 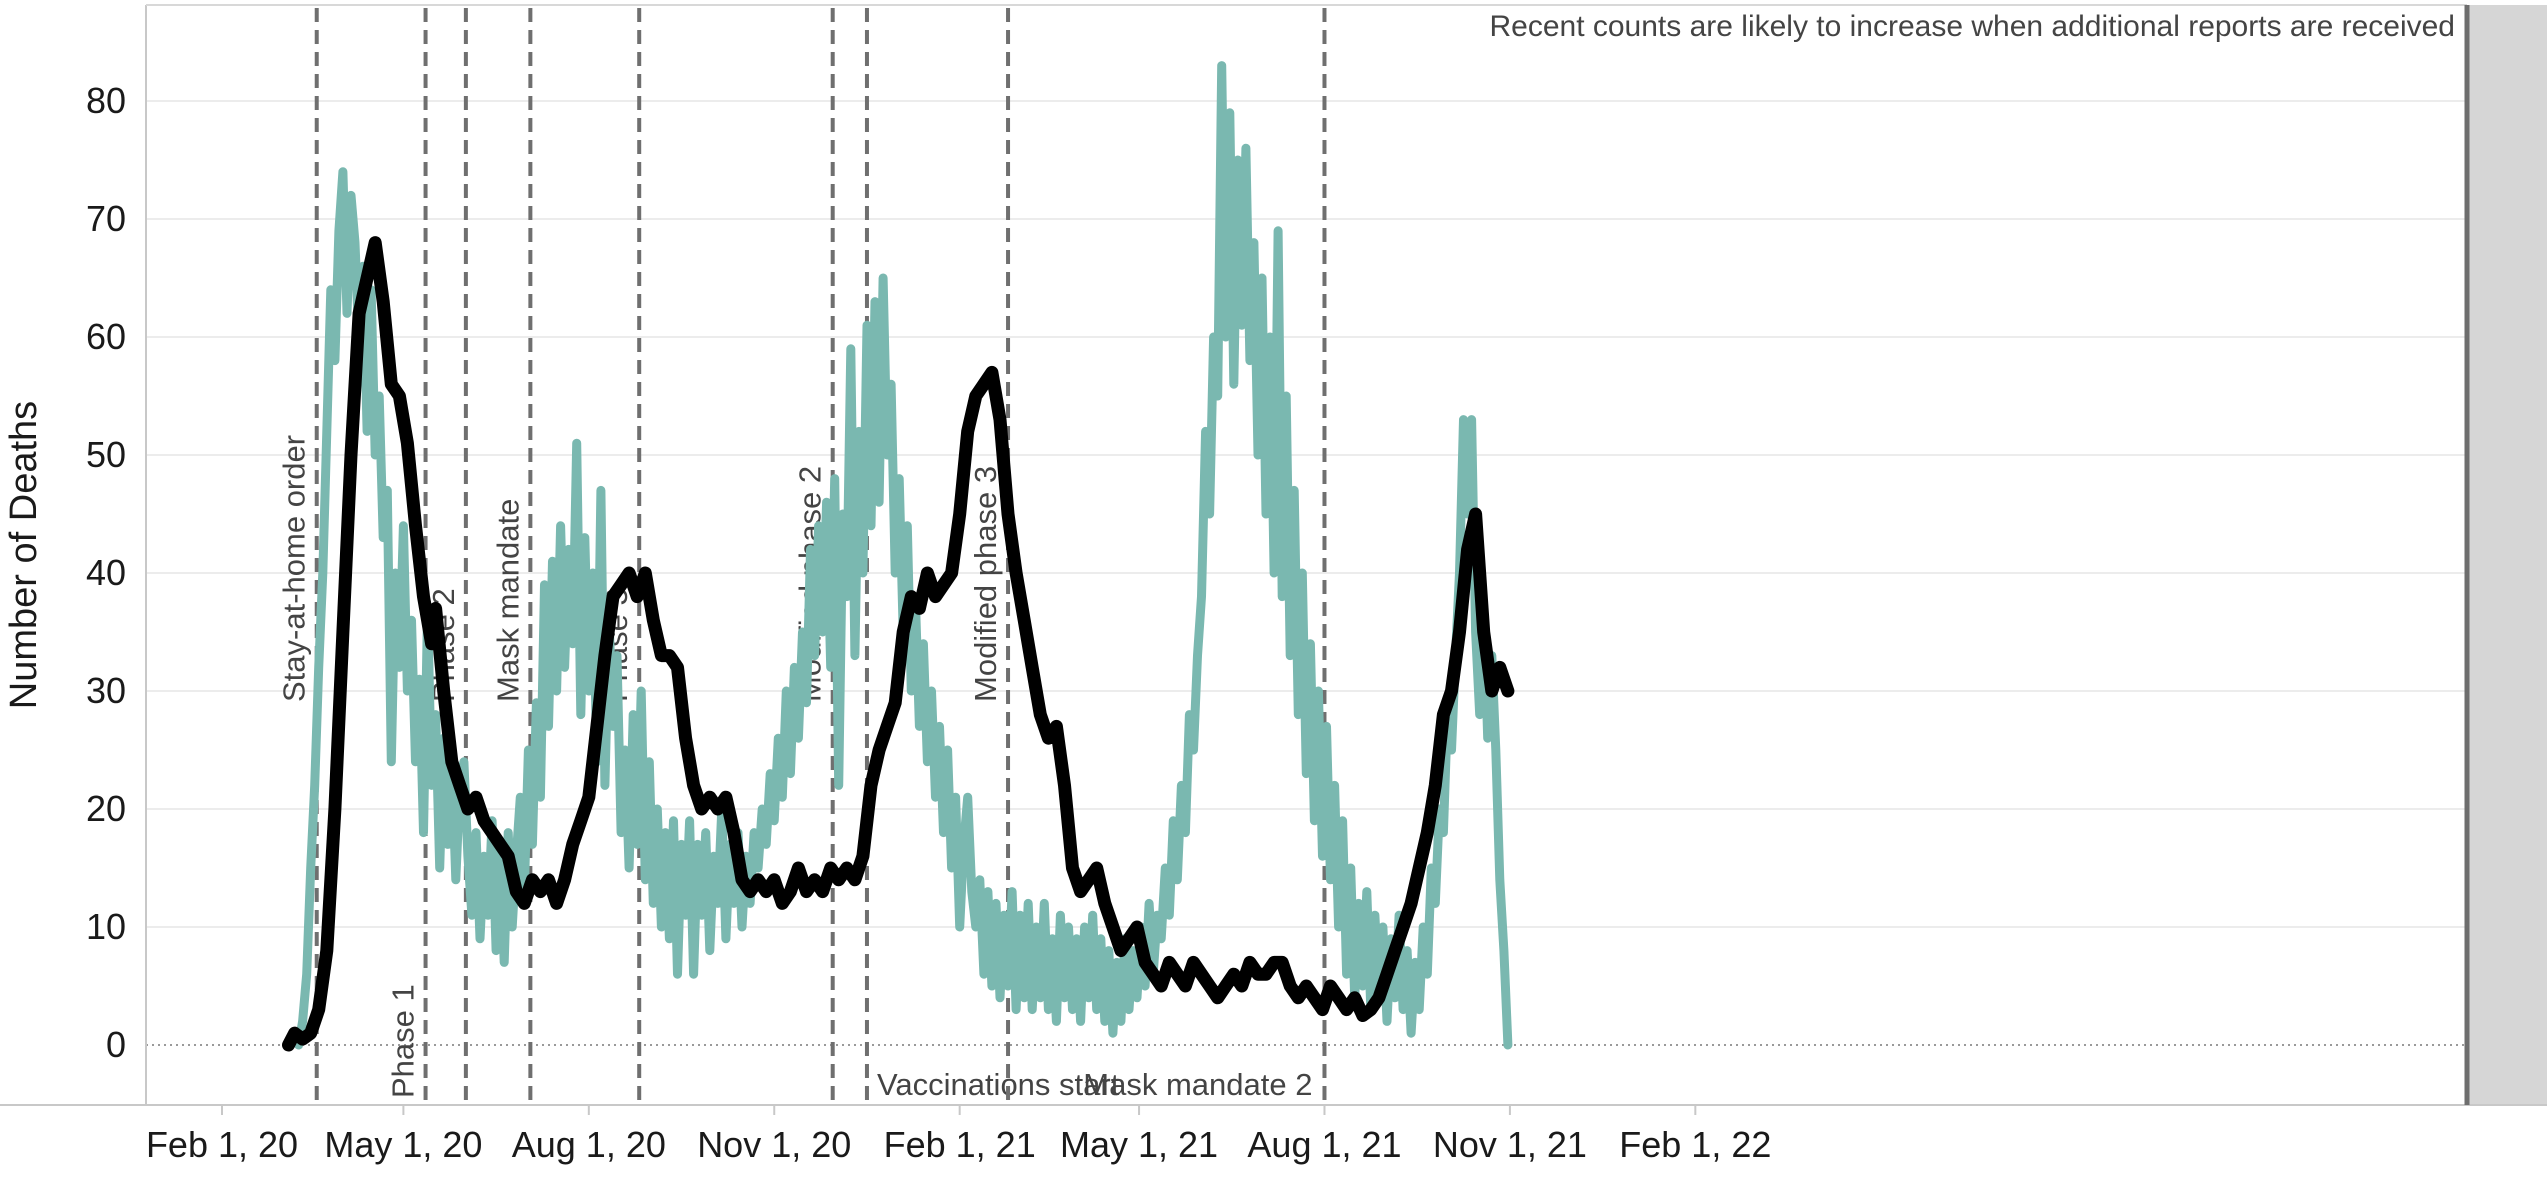 I want to click on y-tick-label: 10, so click(x=106, y=926).